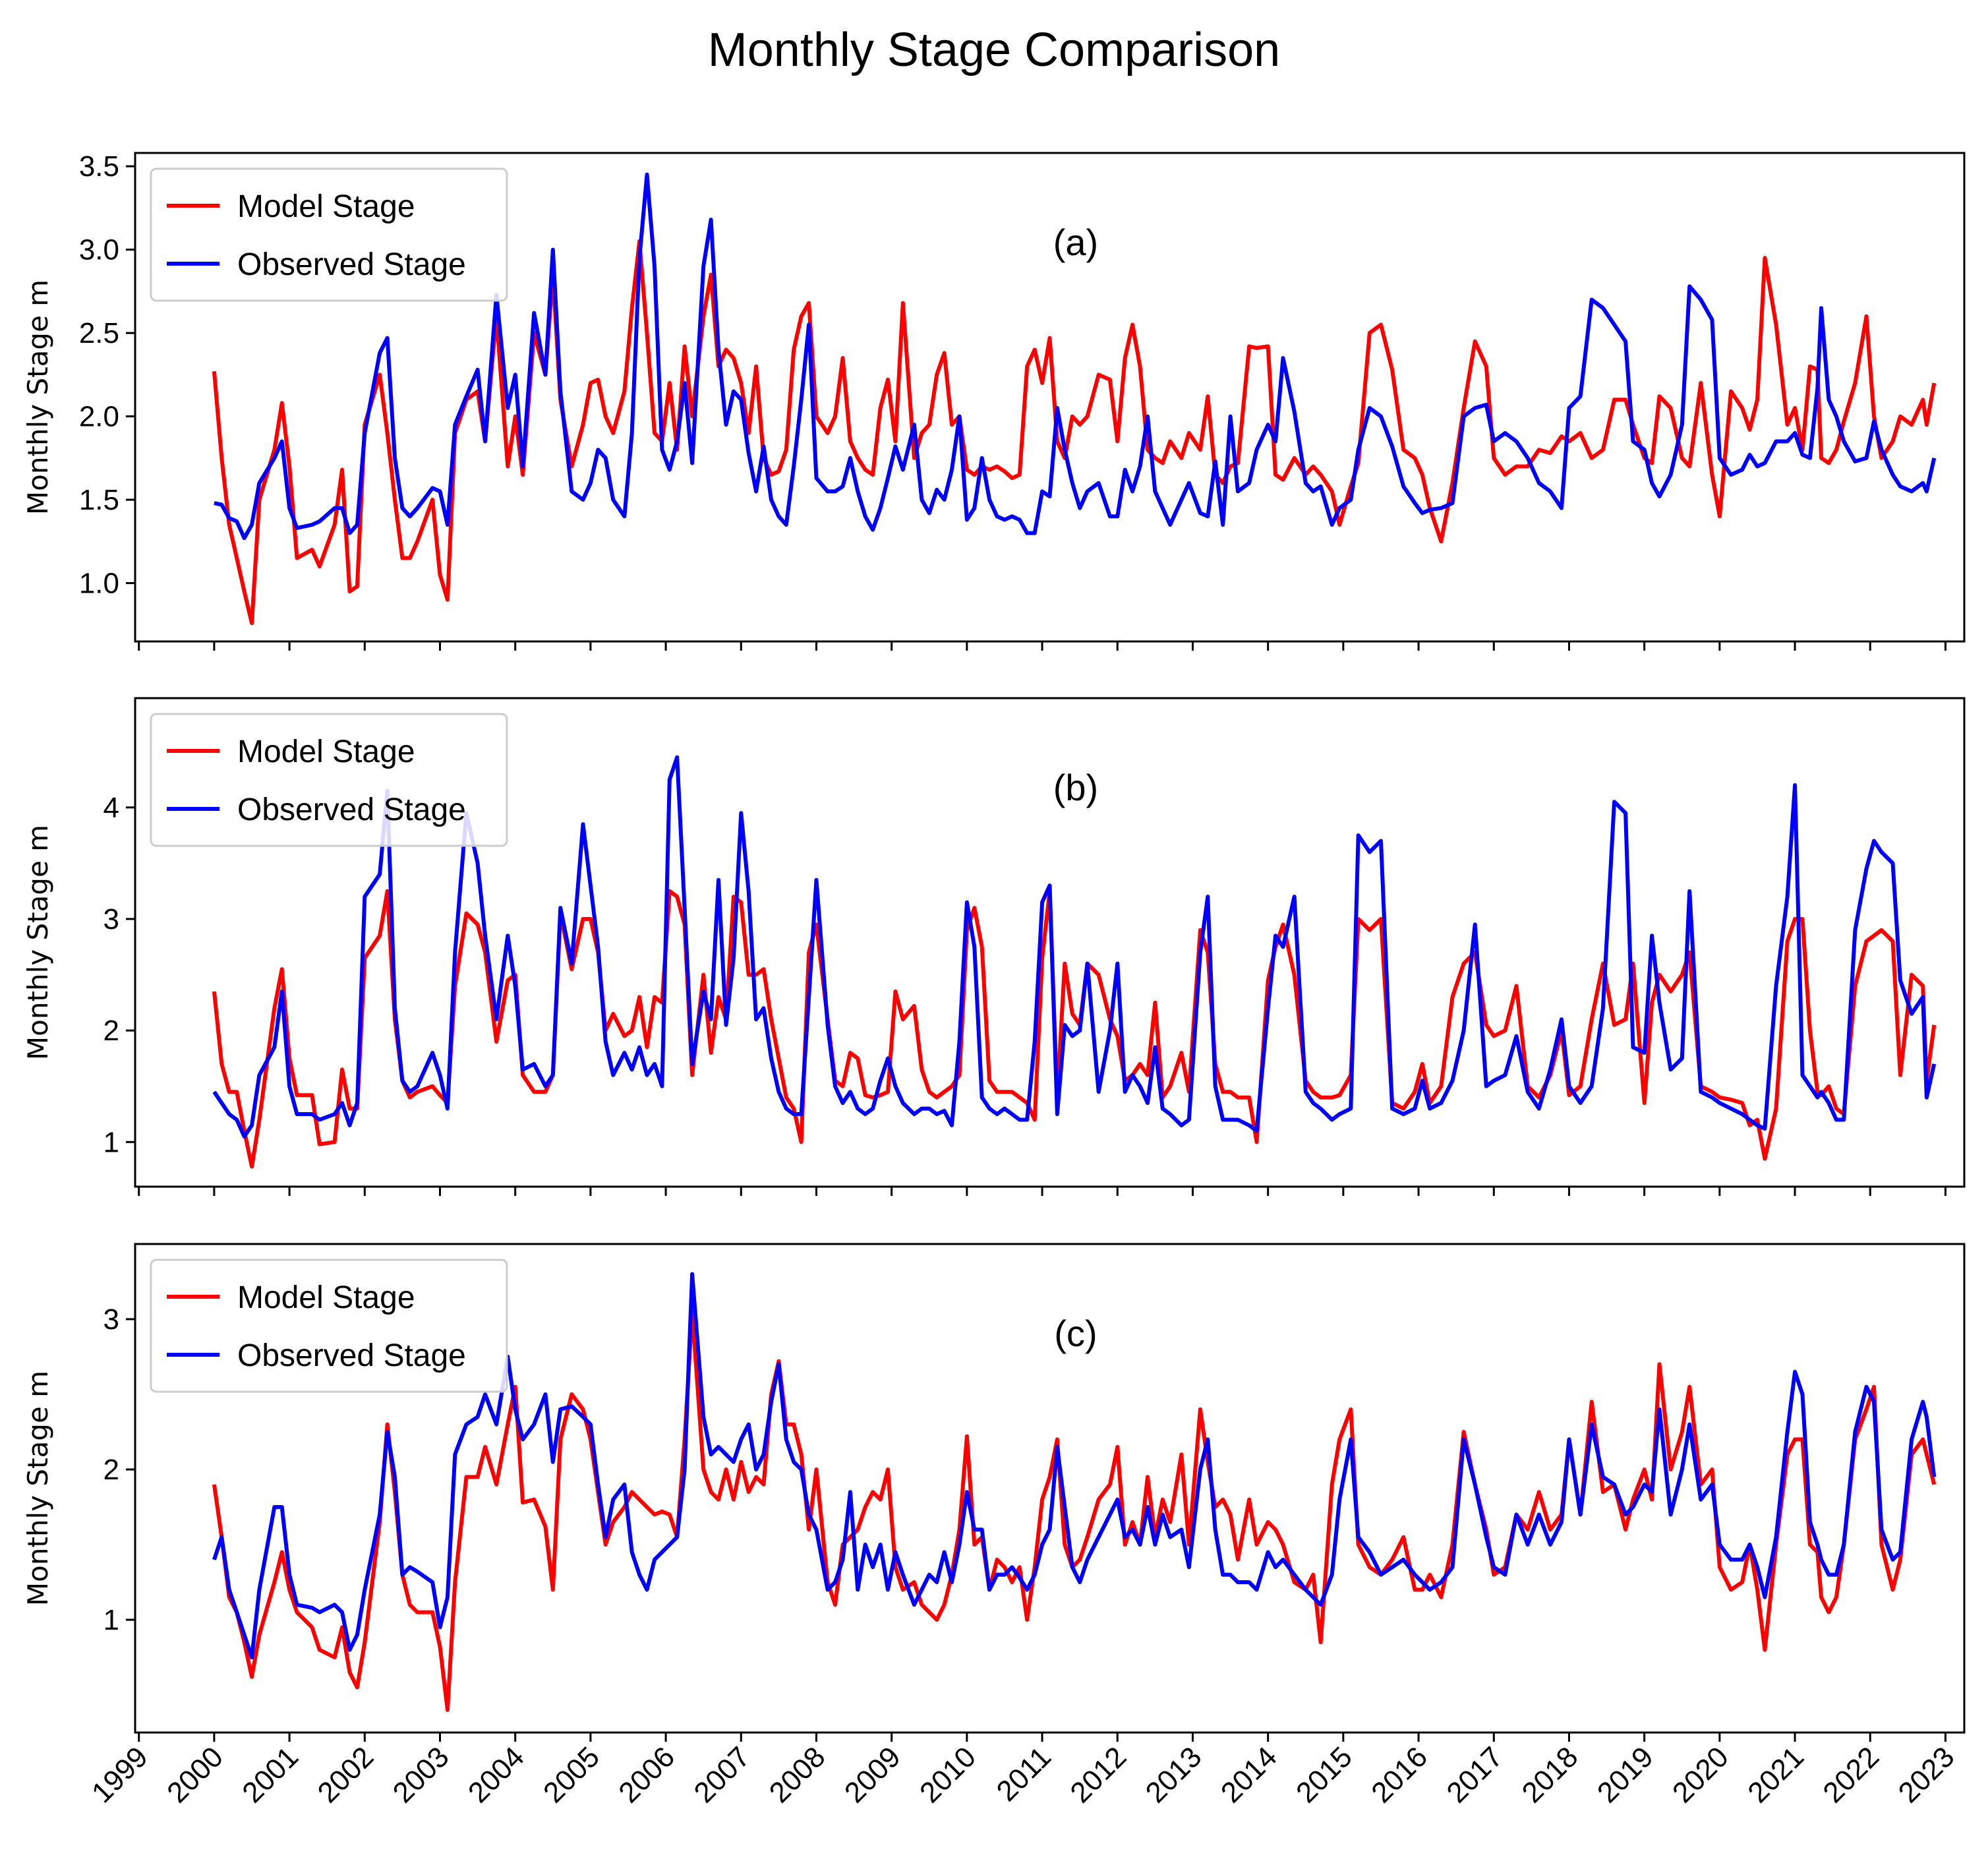  What do you see at coordinates (99, 250) in the screenshot?
I see `y-tick-label: 3.0` at bounding box center [99, 250].